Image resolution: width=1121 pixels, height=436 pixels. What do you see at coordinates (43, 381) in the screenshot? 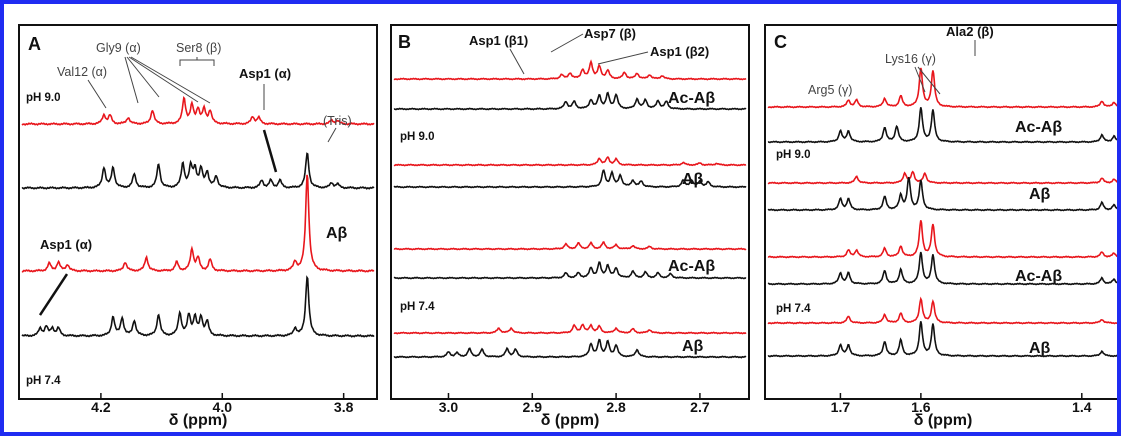
I see `panel-a-ph74: pH 7.4` at bounding box center [43, 381].